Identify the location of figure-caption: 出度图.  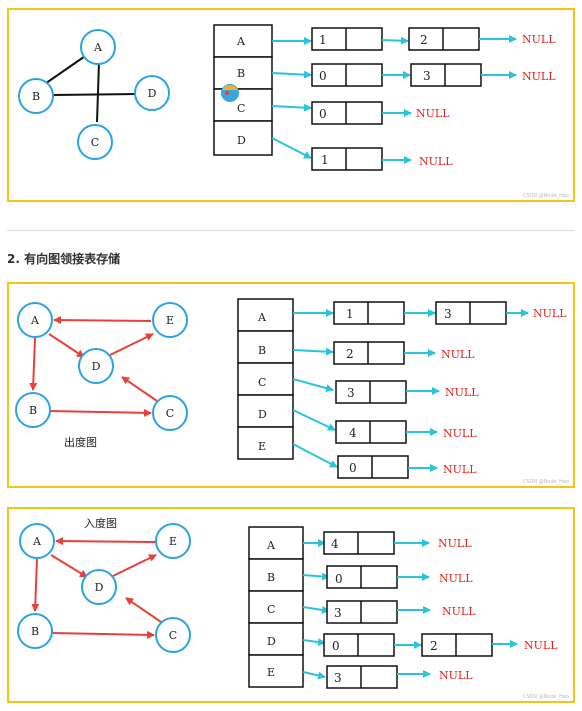
(80, 442).